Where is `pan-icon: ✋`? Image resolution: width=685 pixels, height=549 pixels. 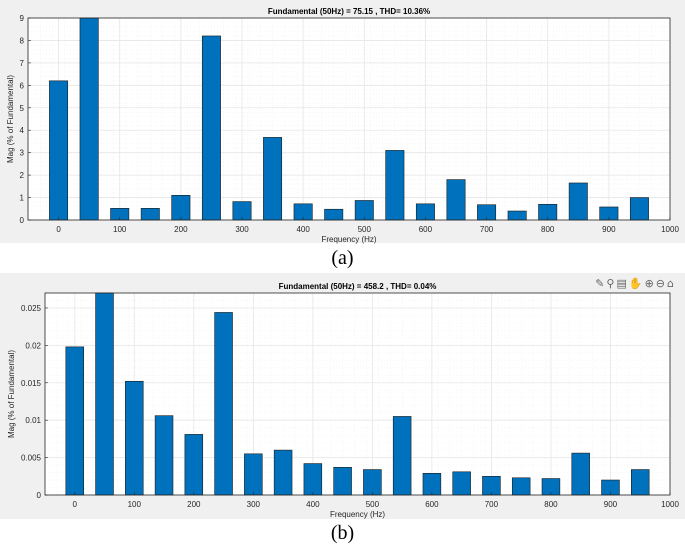
pan-icon: ✋ is located at coordinates (636, 283).